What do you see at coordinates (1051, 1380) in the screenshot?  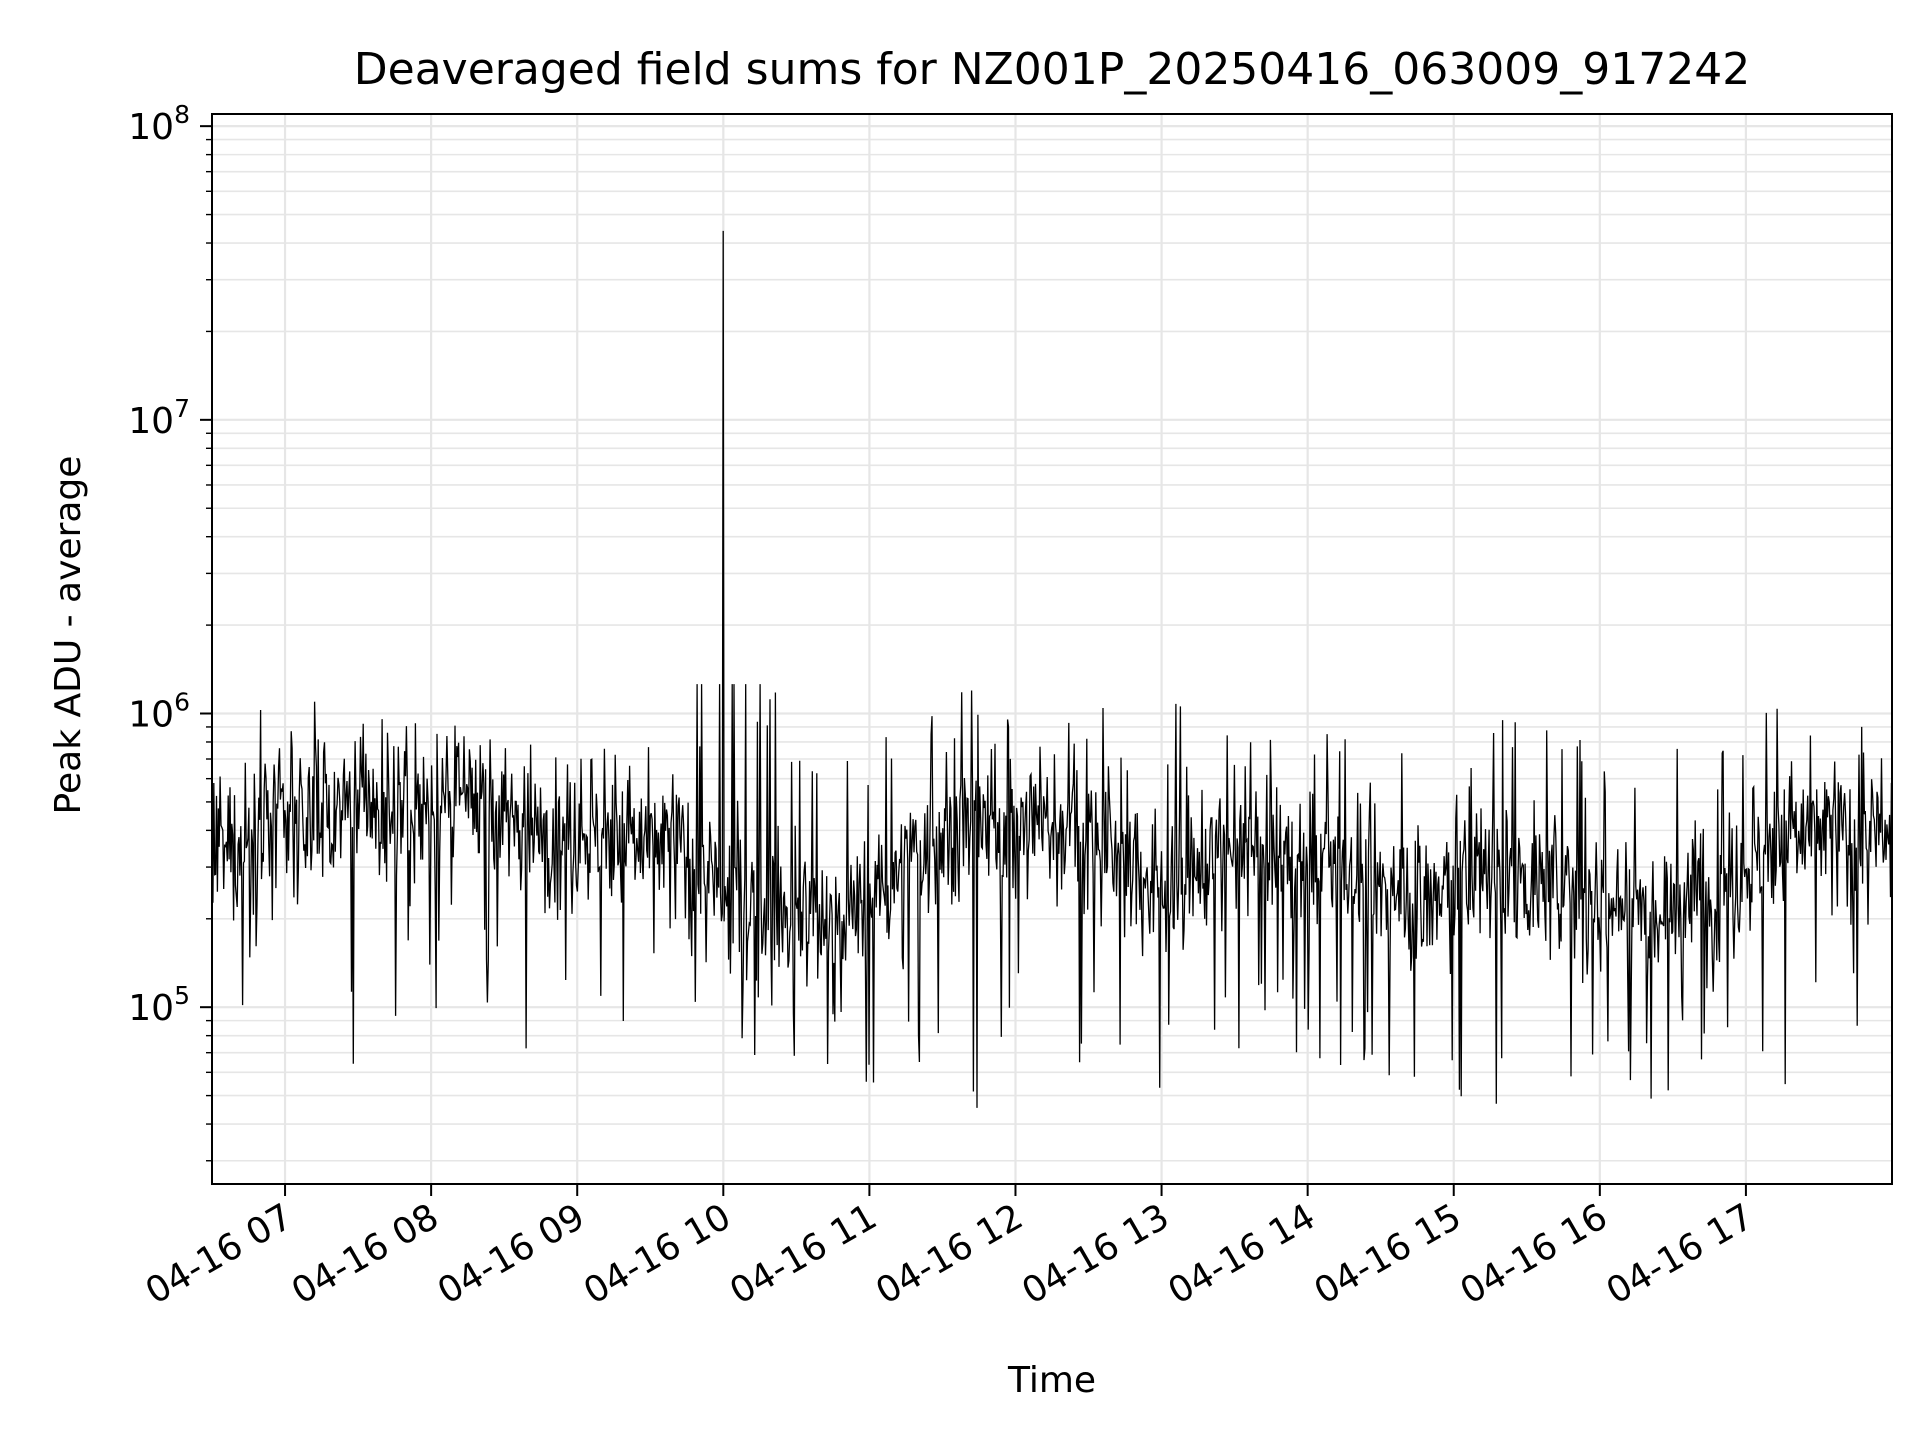 I see `x-axis-label: Time` at bounding box center [1051, 1380].